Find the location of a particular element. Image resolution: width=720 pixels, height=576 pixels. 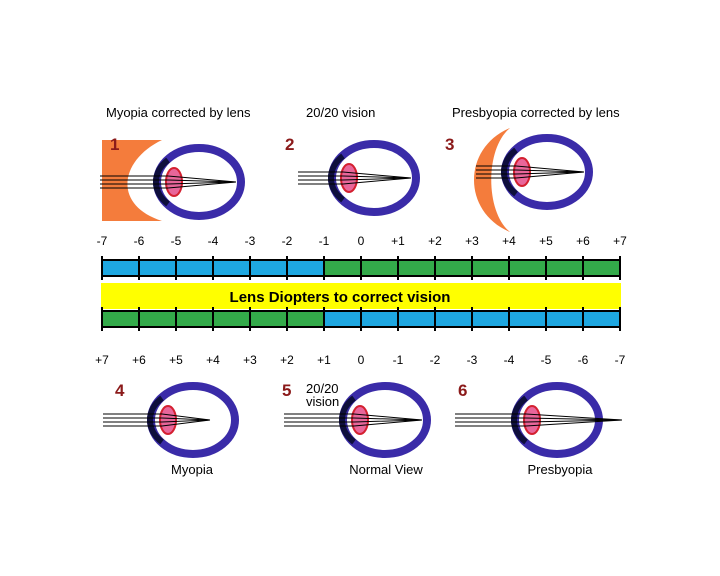

top-diopter-bar is located at coordinates (361, 268).